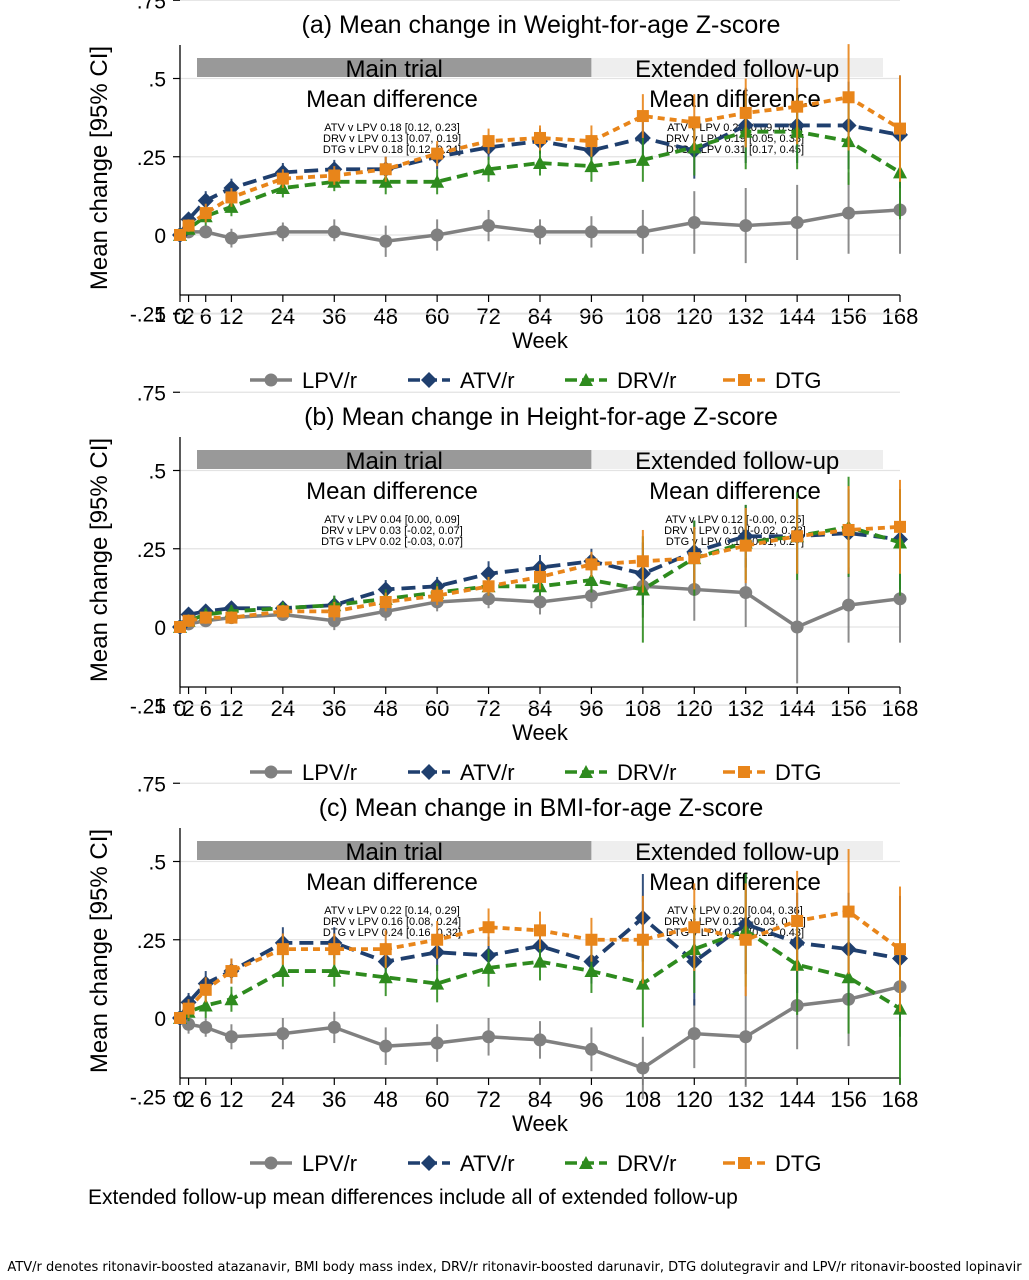 The image size is (1029, 1280). What do you see at coordinates (735, 531) in the screenshot?
I see `mean-diff-line: DRV v LPV 0.10 [-0.02, 0.23]` at bounding box center [735, 531].